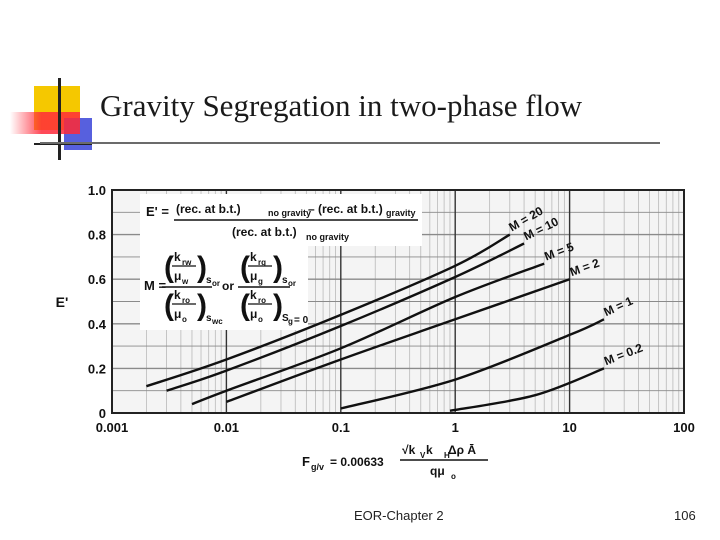 The width and height of the screenshot is (720, 540). I want to click on x-axis-label-numerator-part: Δρ Ā, so click(462, 450).